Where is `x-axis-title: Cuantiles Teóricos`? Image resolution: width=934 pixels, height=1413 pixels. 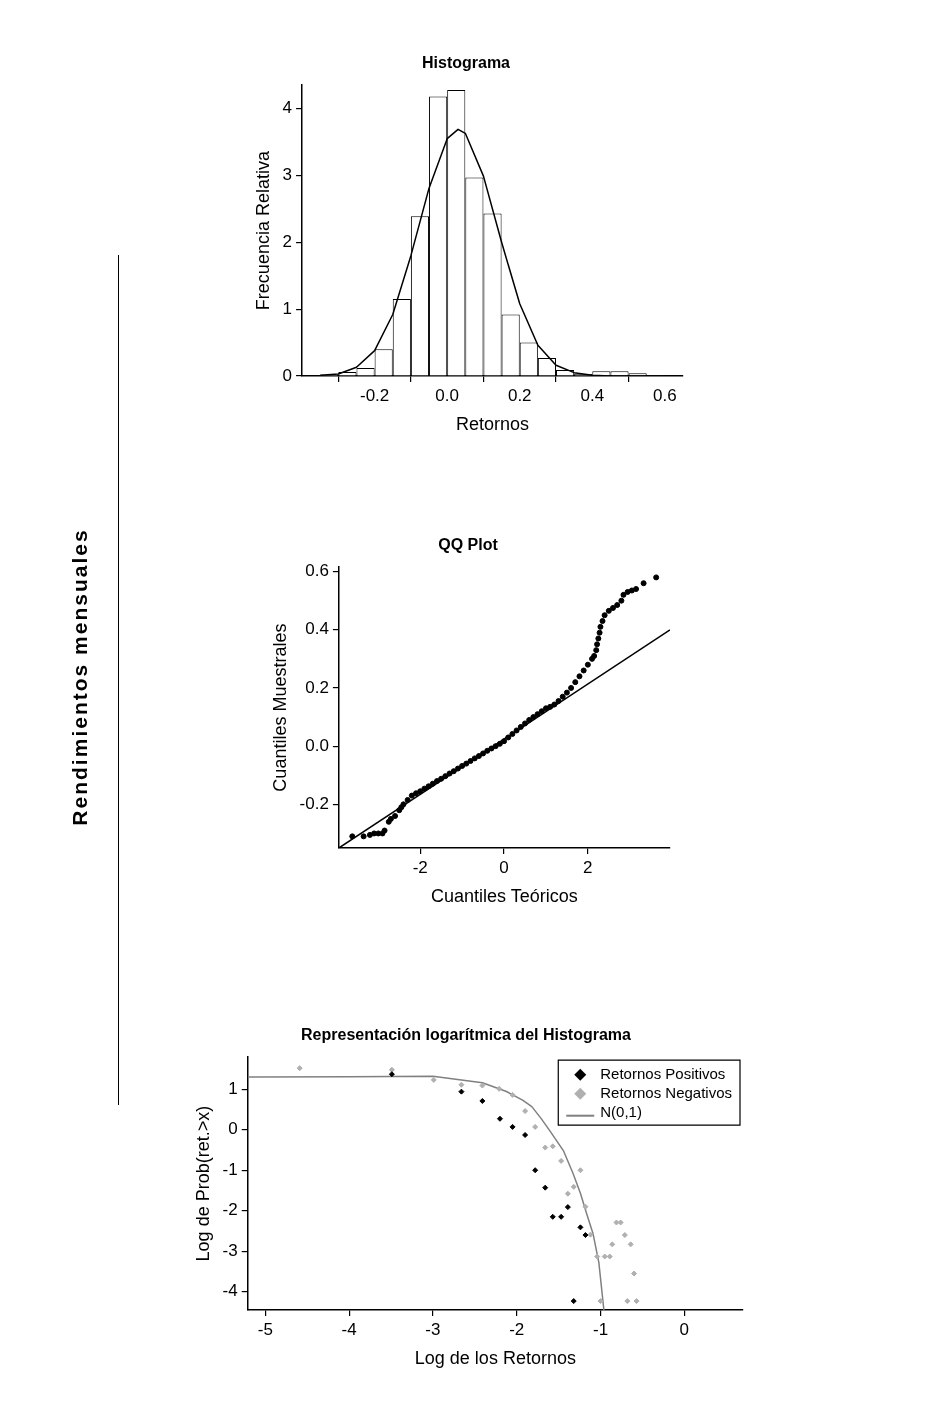 x-axis-title: Cuantiles Teóricos is located at coordinates (504, 896).